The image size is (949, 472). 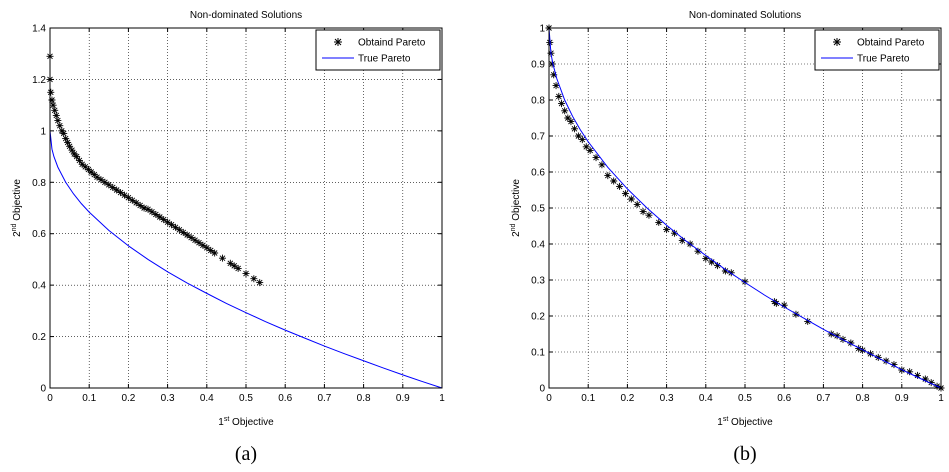 What do you see at coordinates (941, 398) in the screenshot?
I see `chart-b-x-tick-label: 1` at bounding box center [941, 398].